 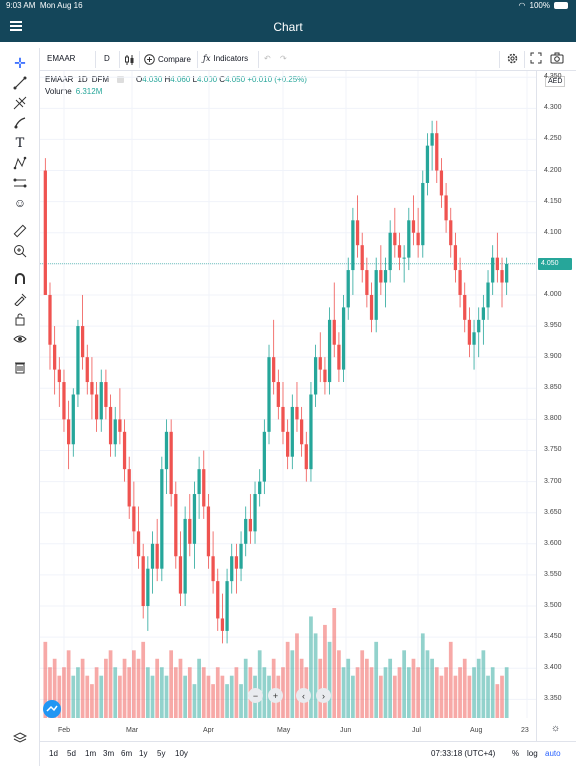 I want to click on zoom-in-button: +, so click(x=275, y=695).